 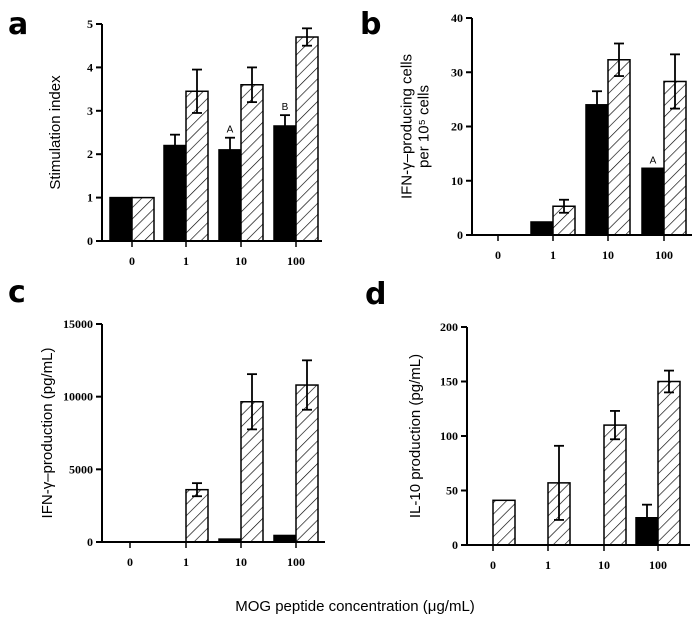 What do you see at coordinates (452, 491) in the screenshot?
I see `y-tick-label: 50` at bounding box center [452, 491].